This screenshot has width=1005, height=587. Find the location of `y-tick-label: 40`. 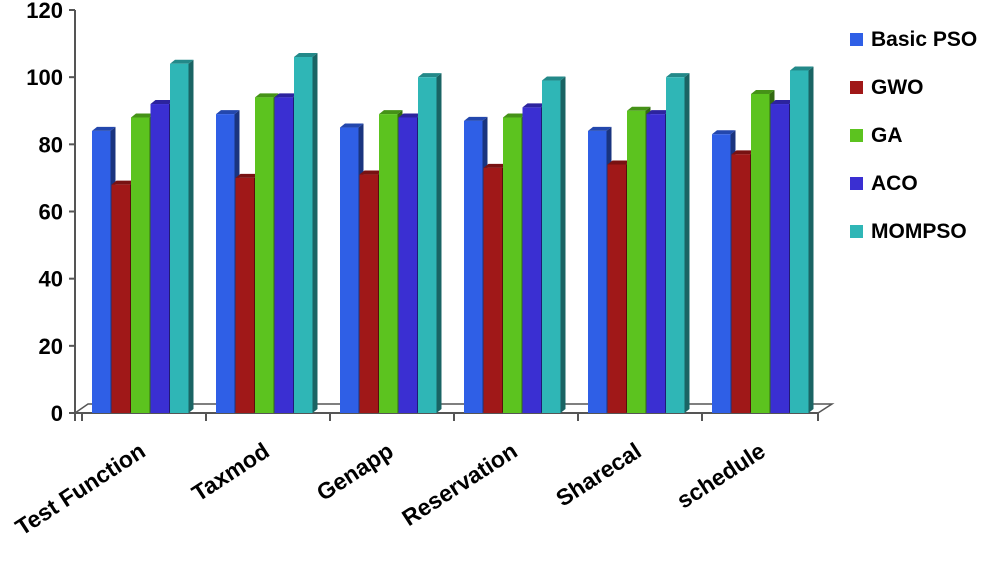

y-tick-label: 40 is located at coordinates (51, 279).